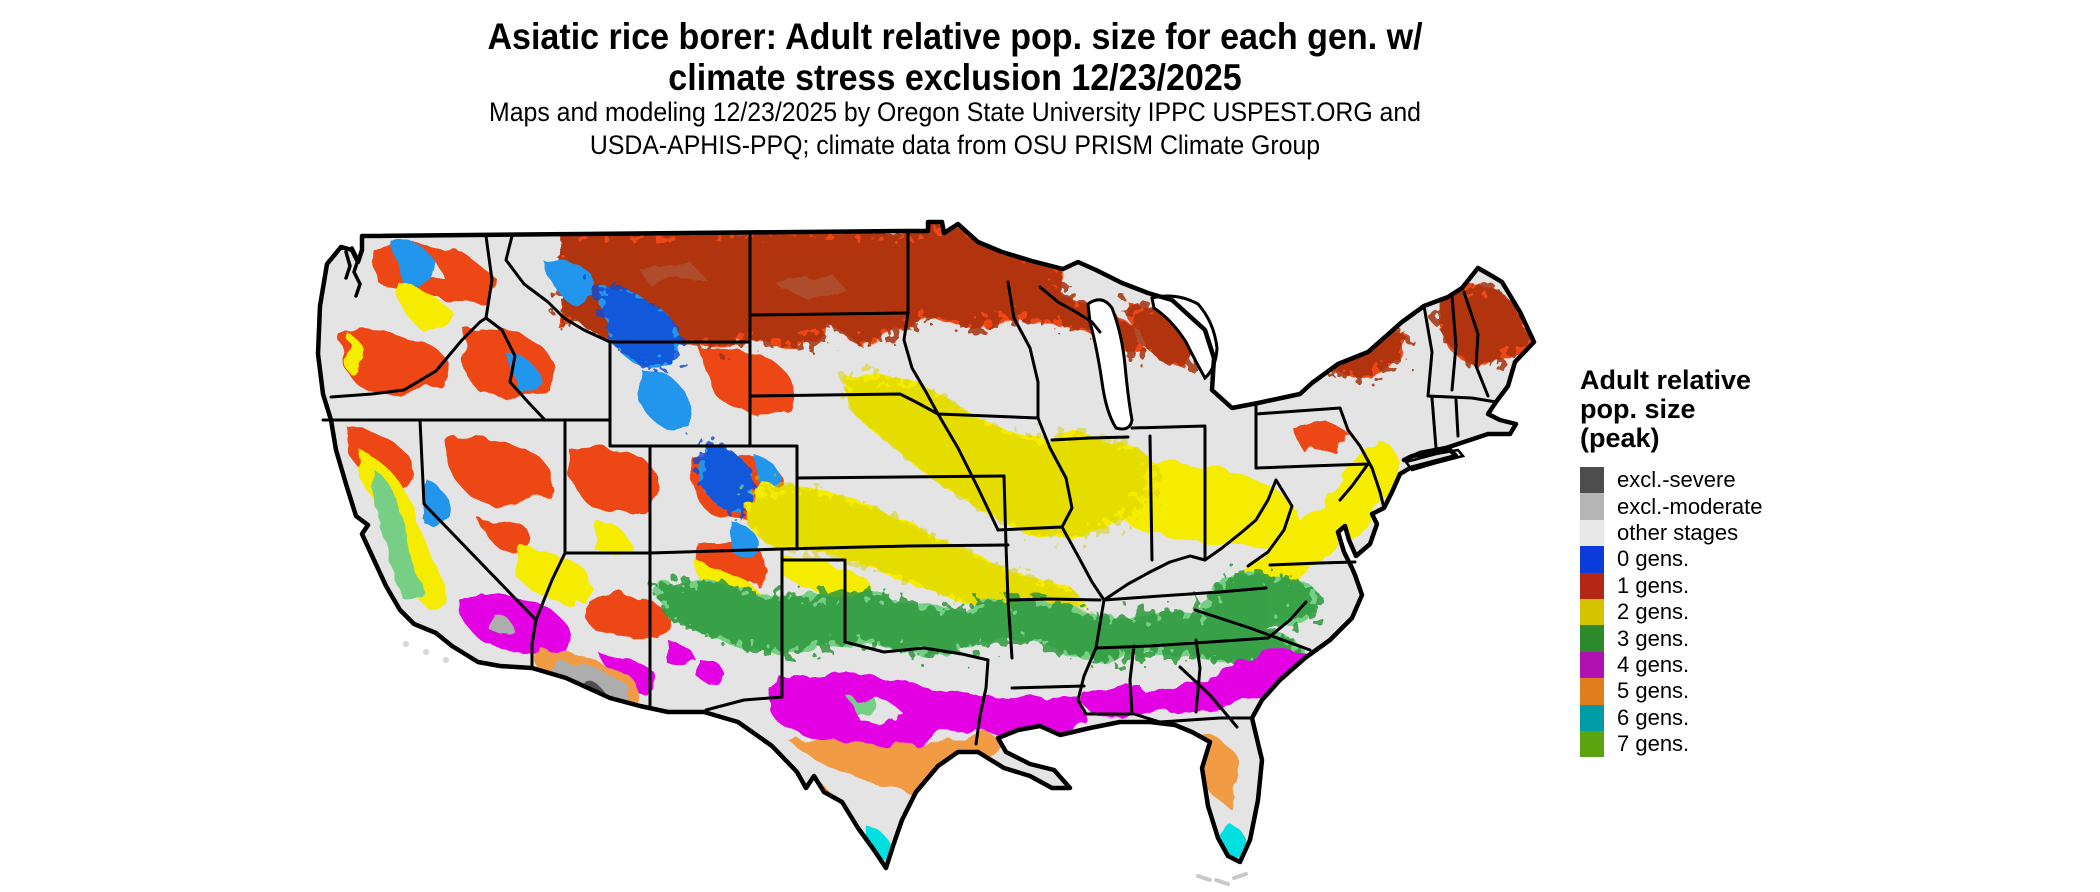 Image resolution: width=2100 pixels, height=892 pixels. Describe the element at coordinates (1653, 612) in the screenshot. I see `legend-label: 2 gens.` at that location.